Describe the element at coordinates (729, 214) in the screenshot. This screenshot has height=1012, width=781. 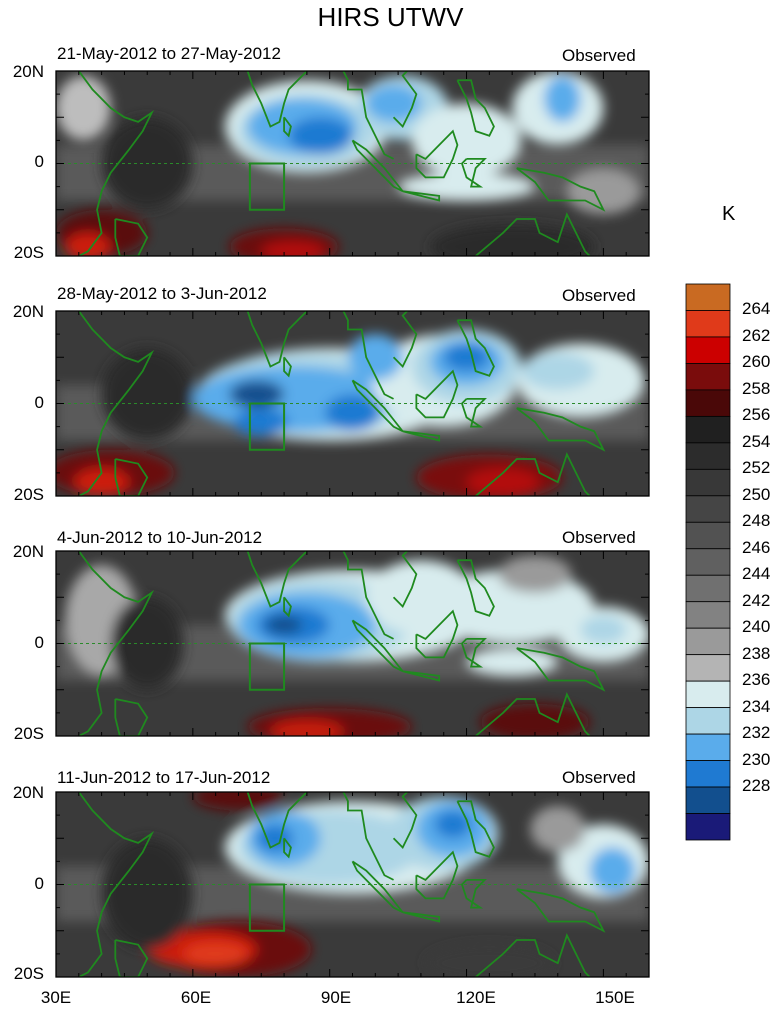
I see `colorbar-unit: K` at that location.